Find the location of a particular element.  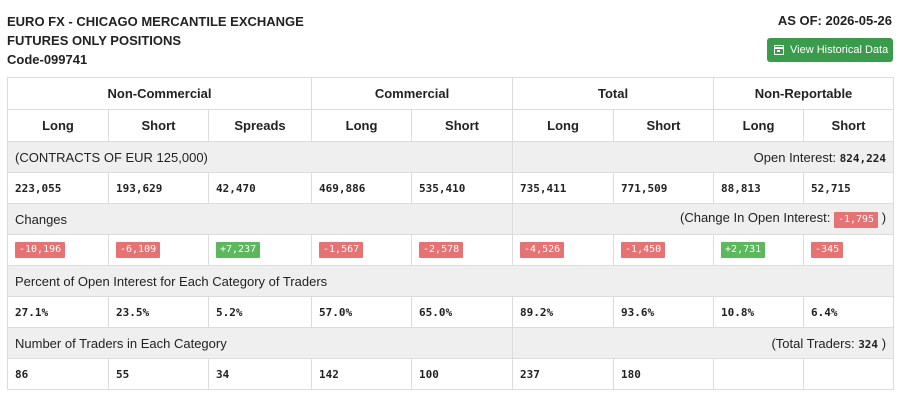

report-title-line2: FUTURES ONLY POSITIONS is located at coordinates (94, 40).